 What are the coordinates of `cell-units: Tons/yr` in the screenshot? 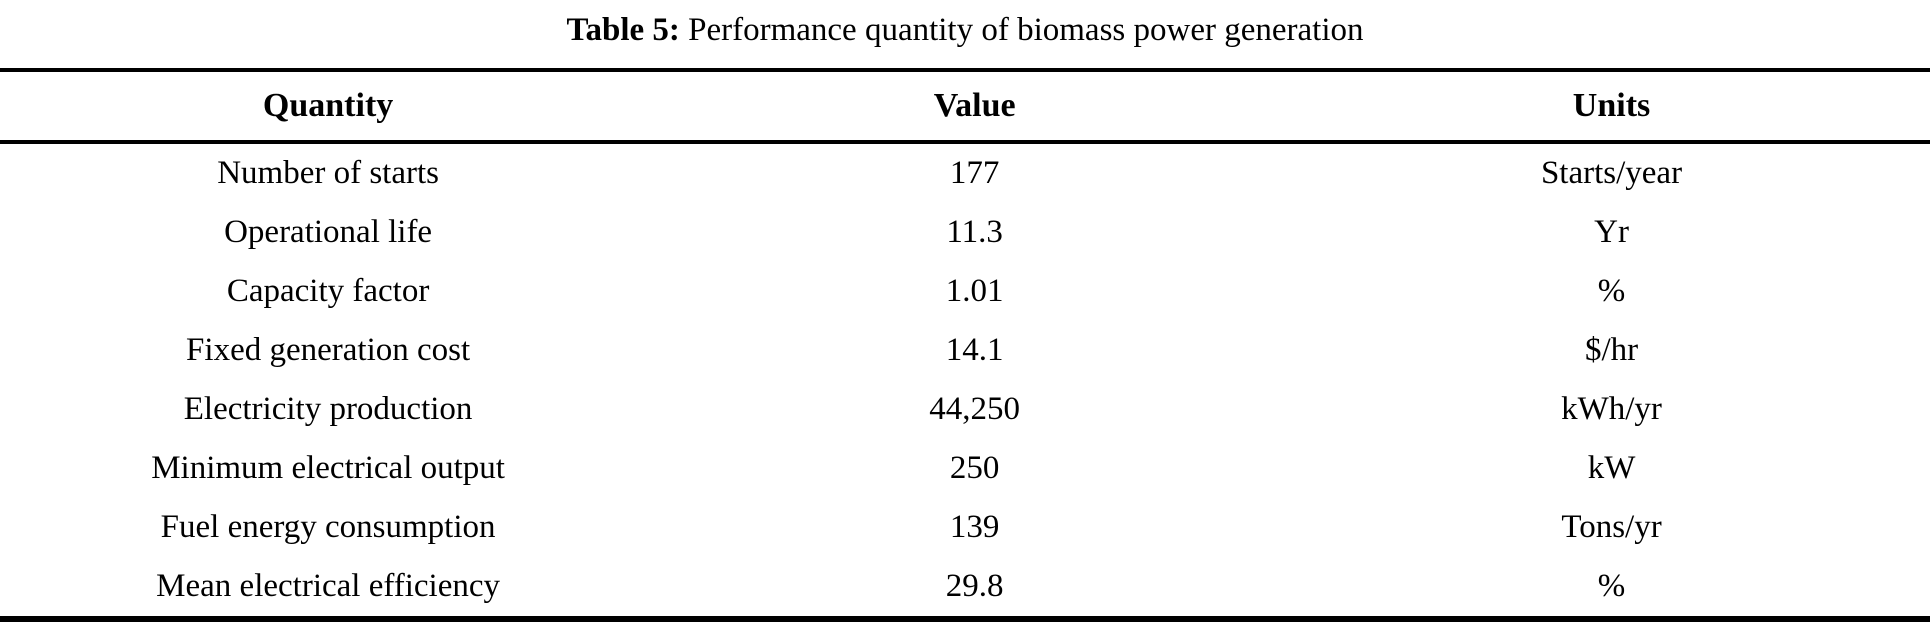 It's located at (1611, 527).